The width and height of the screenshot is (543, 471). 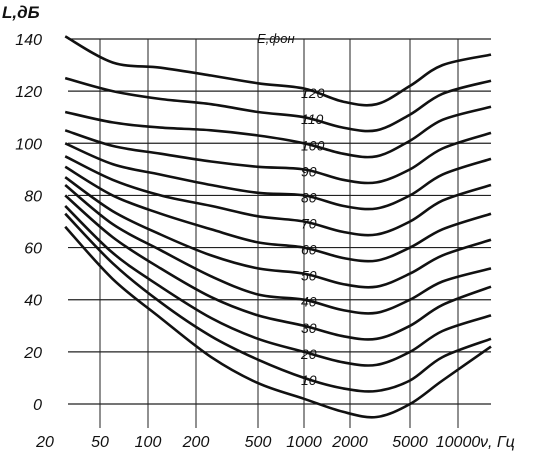 I want to click on curve-label-50: 50, so click(x=309, y=276).